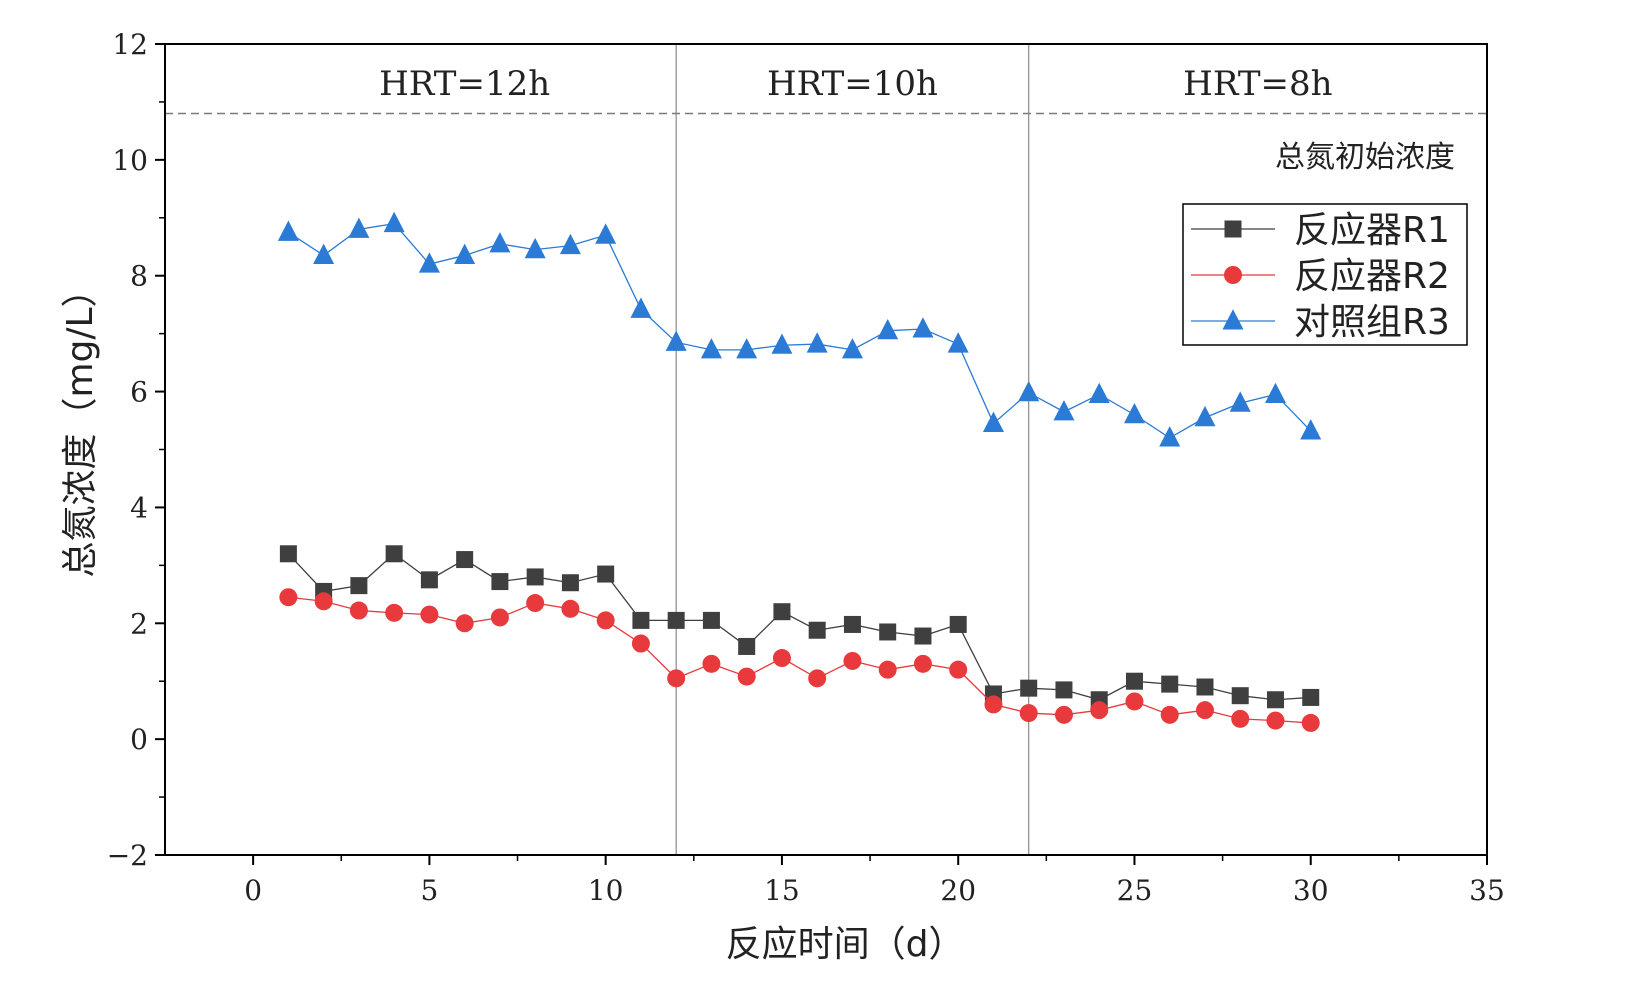 This screenshot has width=1644, height=999. Describe the element at coordinates (139, 276) in the screenshot. I see `y-tick-label: 8` at that location.